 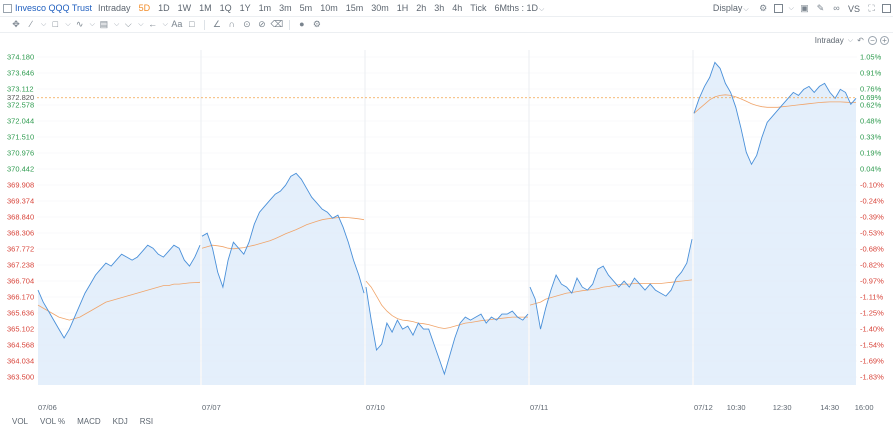 What do you see at coordinates (872, 345) in the screenshot?
I see `percent-tick-label: -1.54%` at bounding box center [872, 345].